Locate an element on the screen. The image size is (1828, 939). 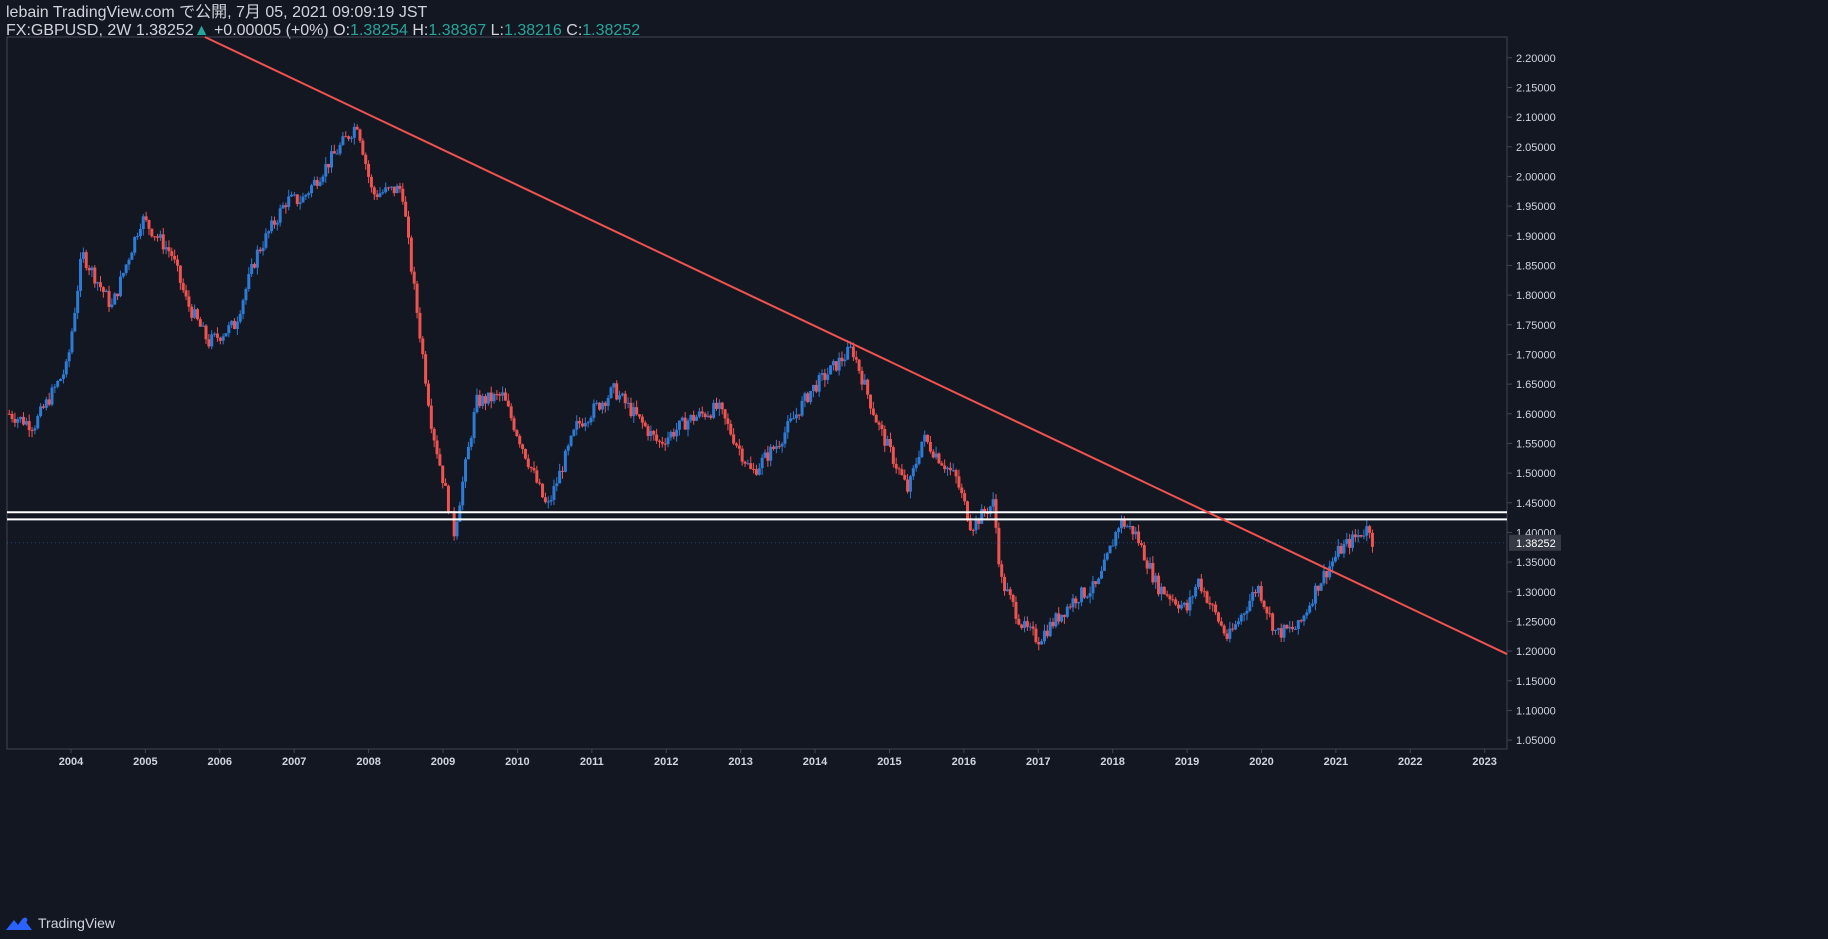
y-tick-label: 1.90000 is located at coordinates (1536, 237).